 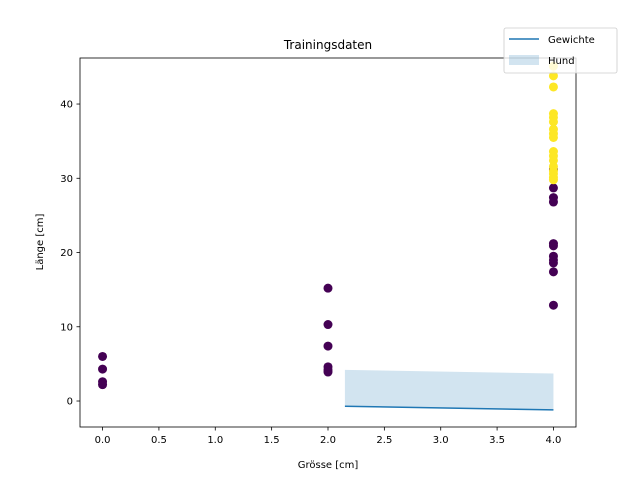 What do you see at coordinates (571, 40) in the screenshot?
I see `legend-label-gewichte: Gewichte` at bounding box center [571, 40].